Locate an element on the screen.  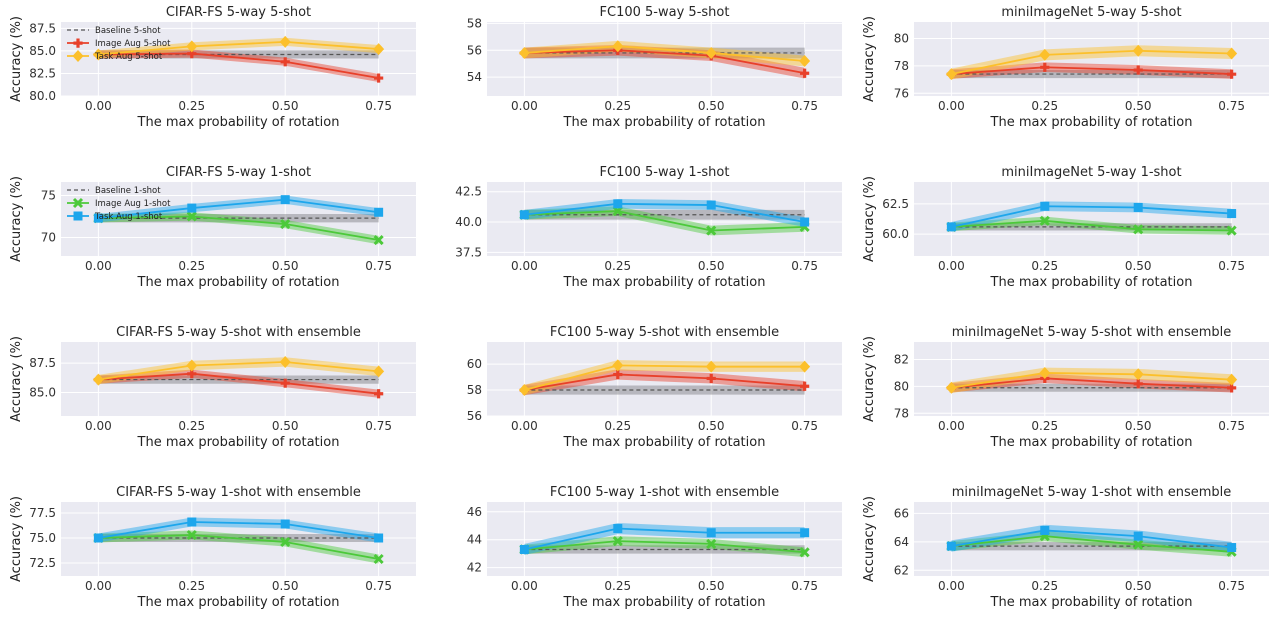
y-tick-label: 80.0 is located at coordinates (42, 96).